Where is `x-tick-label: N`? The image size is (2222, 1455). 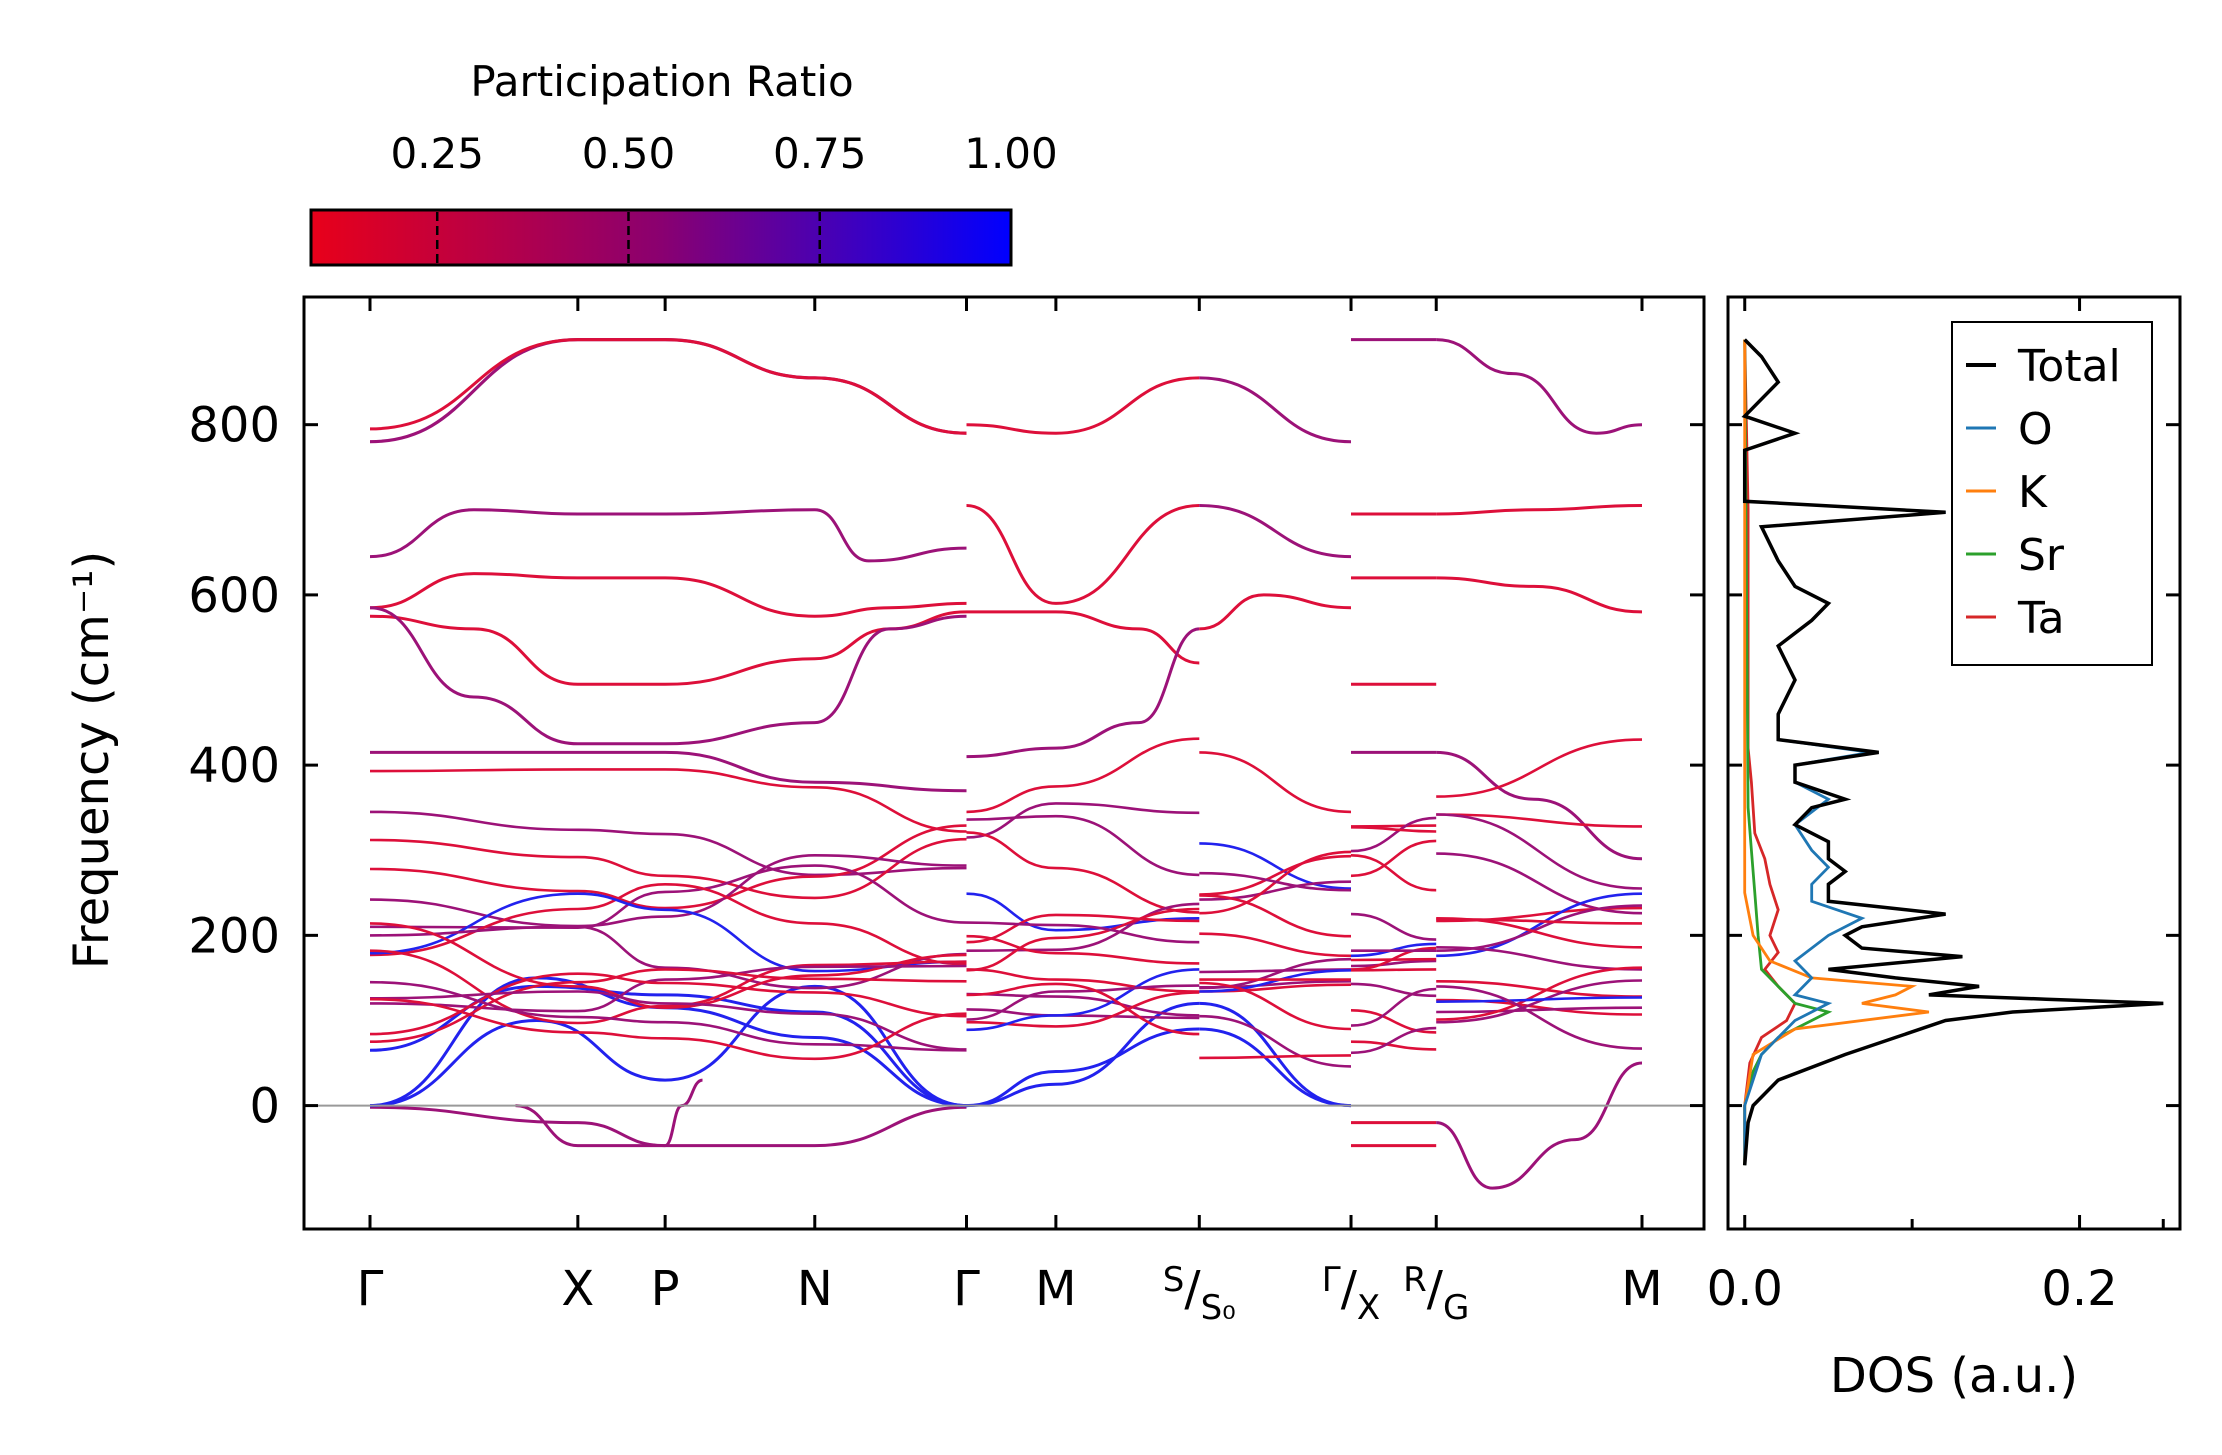 x-tick-label: N is located at coordinates (815, 1289).